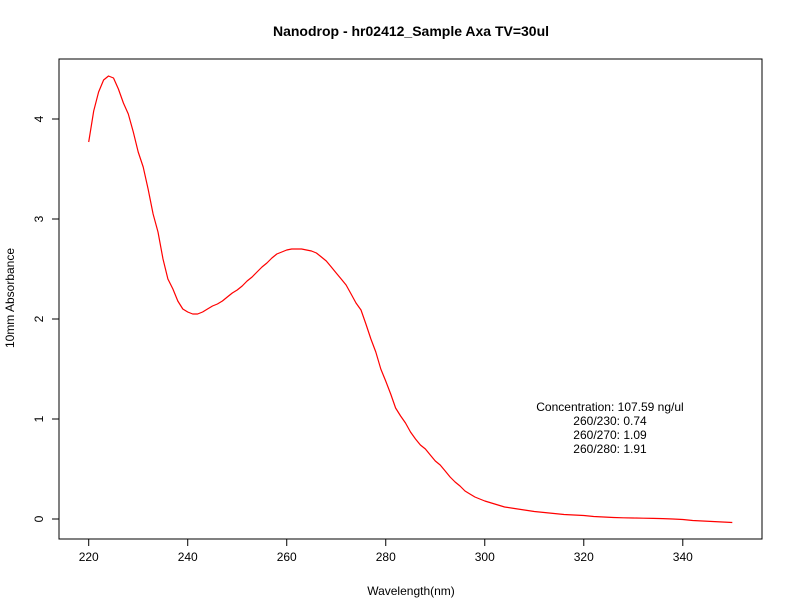 This screenshot has height=612, width=792. I want to click on ratio-260-280-annotation: 260/280: 1.91, so click(610, 449).